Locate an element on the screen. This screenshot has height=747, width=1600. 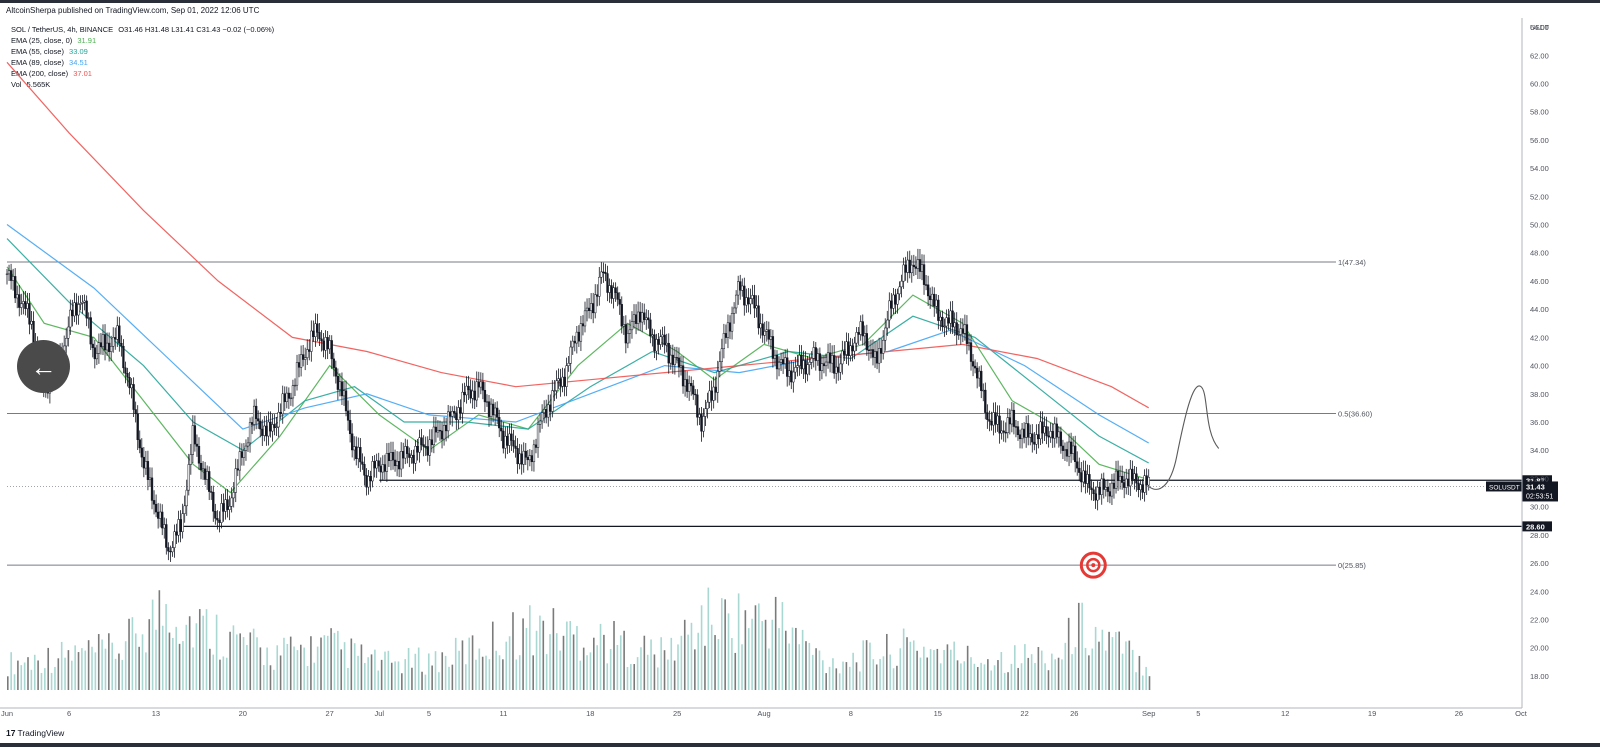
legend-indicator-ema55: EMA (55, close) 33.09 is located at coordinates (142, 51).